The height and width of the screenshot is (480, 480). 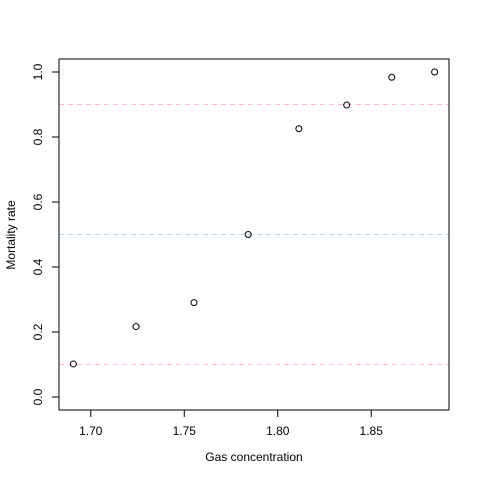 I want to click on y-tick-label: 0.0, so click(x=38, y=396).